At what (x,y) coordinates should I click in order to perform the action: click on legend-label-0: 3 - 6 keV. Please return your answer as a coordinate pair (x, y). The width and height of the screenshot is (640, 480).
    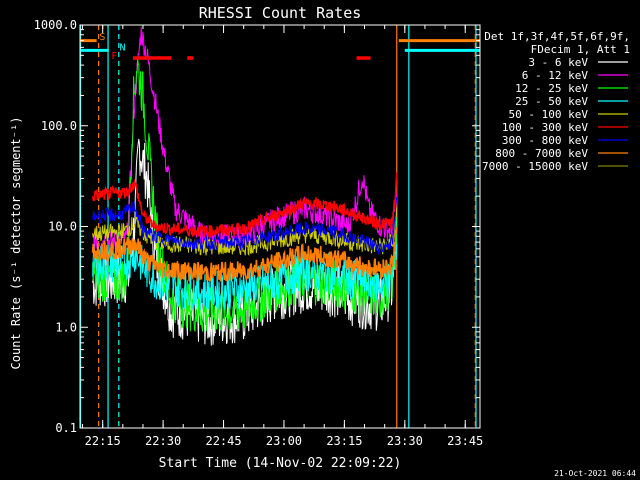
    Looking at the image, I should click on (558, 62).